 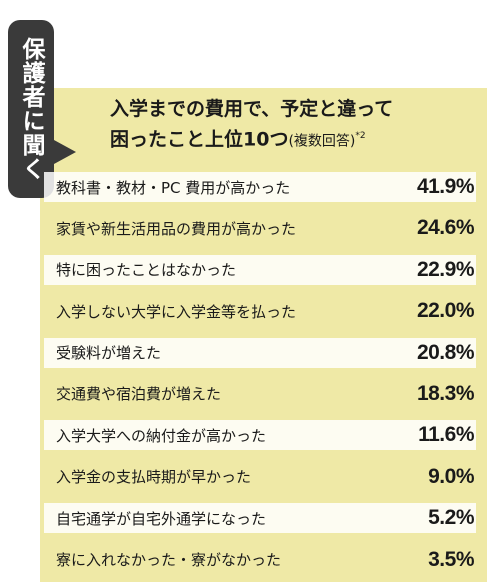 I want to click on ranking-row: 入学しない大学に入学金等を払った 22.0%, so click(x=260, y=311).